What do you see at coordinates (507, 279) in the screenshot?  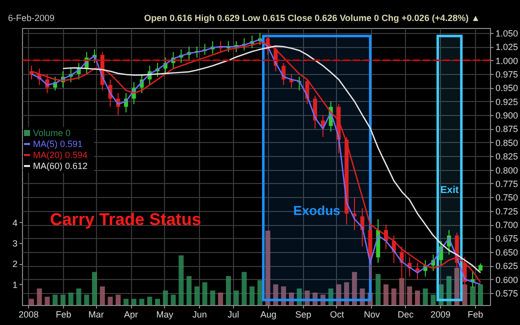 I see `y2-tick-label: 0.600` at bounding box center [507, 279].